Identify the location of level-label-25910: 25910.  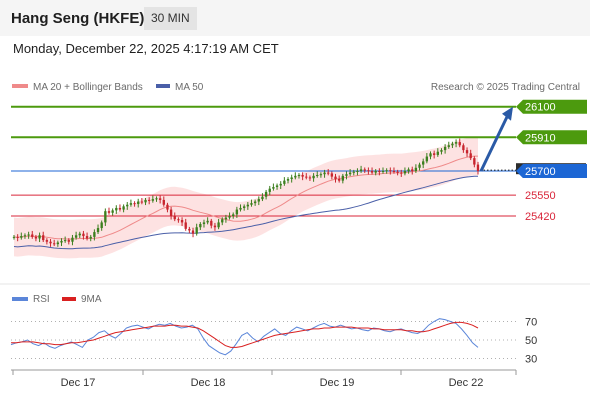
(540, 138).